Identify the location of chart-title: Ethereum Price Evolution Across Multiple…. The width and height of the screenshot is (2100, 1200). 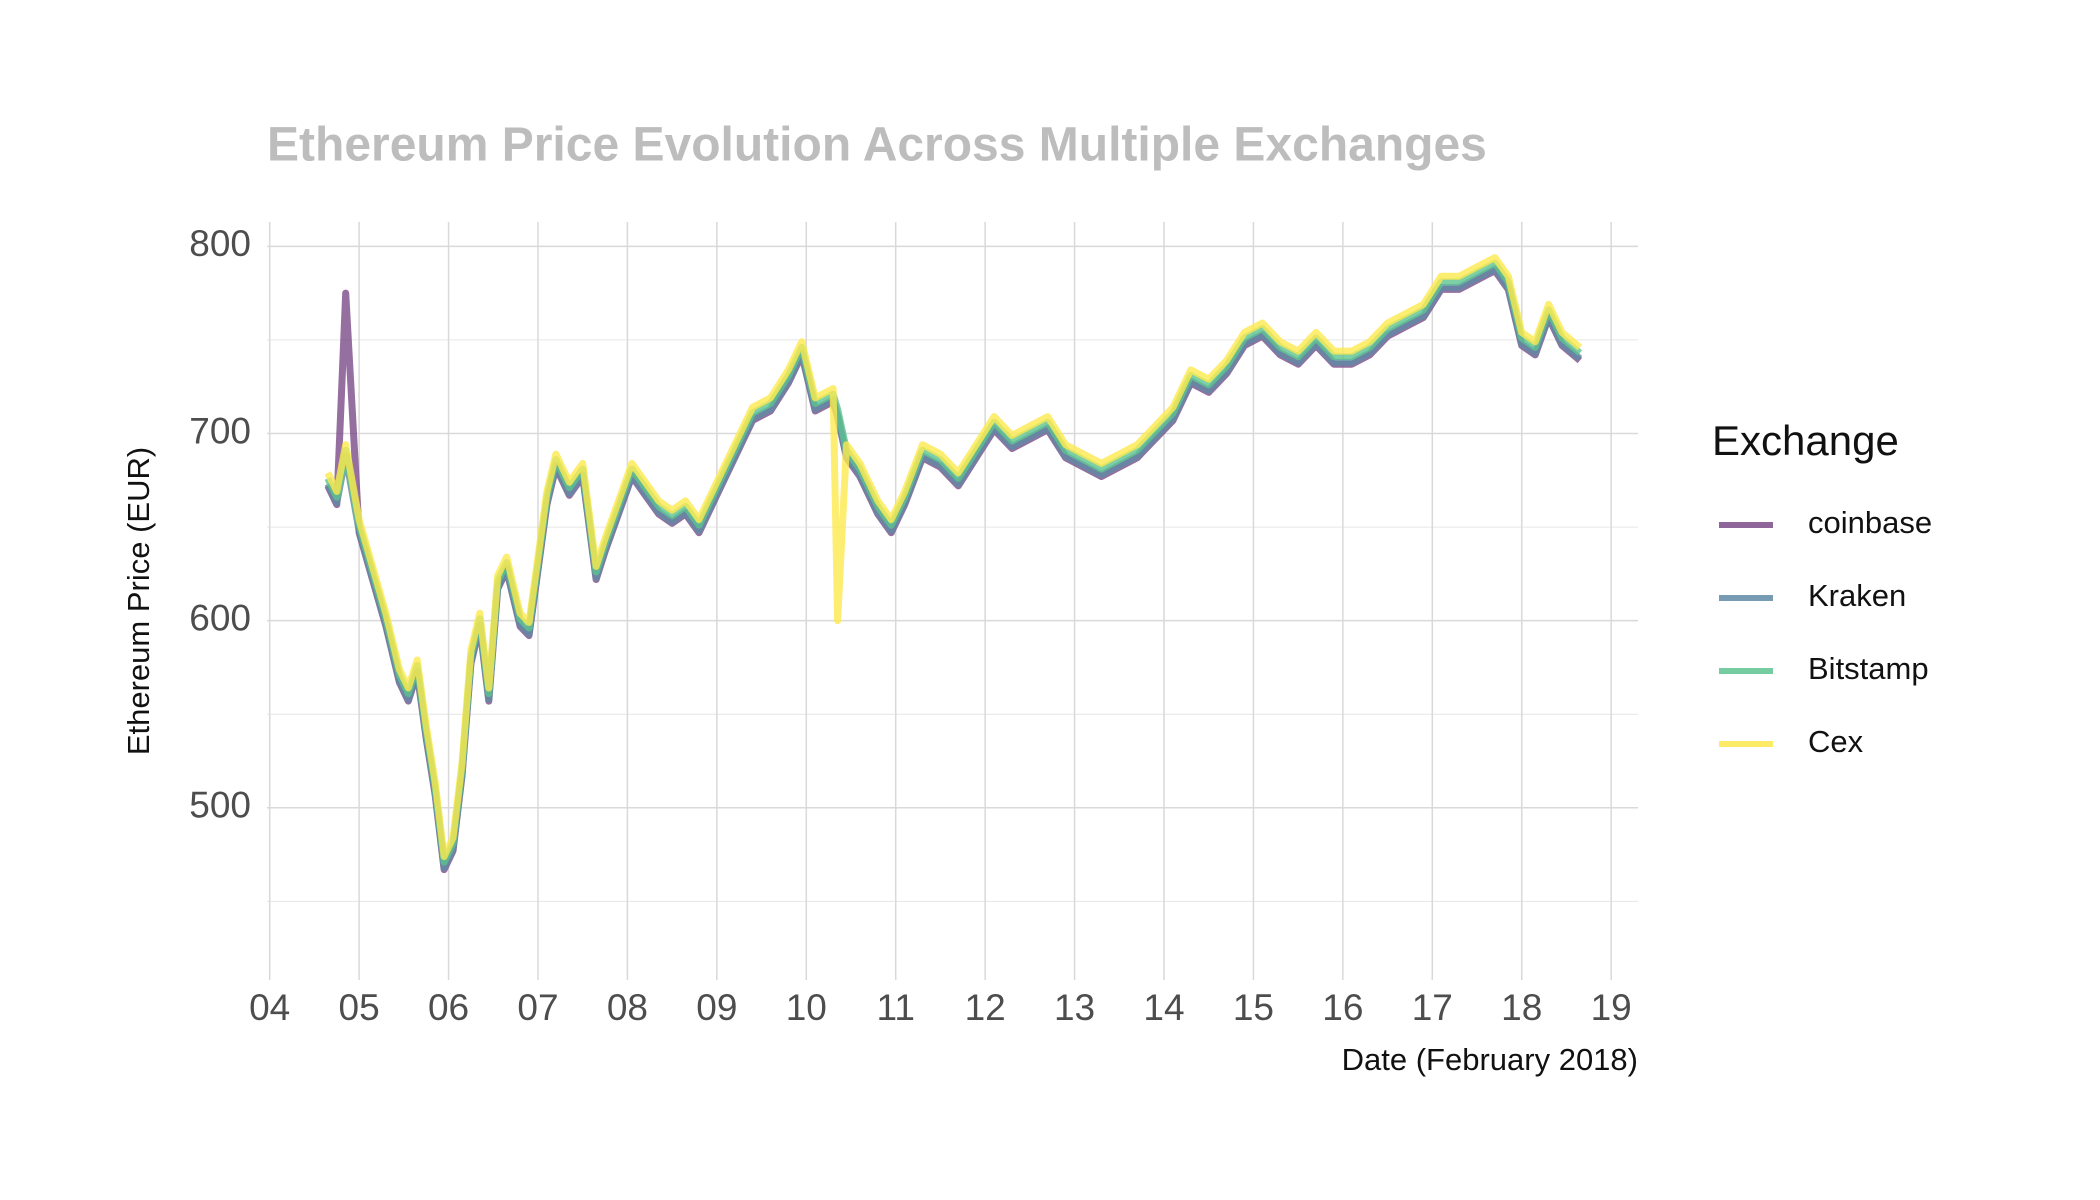
(877, 145).